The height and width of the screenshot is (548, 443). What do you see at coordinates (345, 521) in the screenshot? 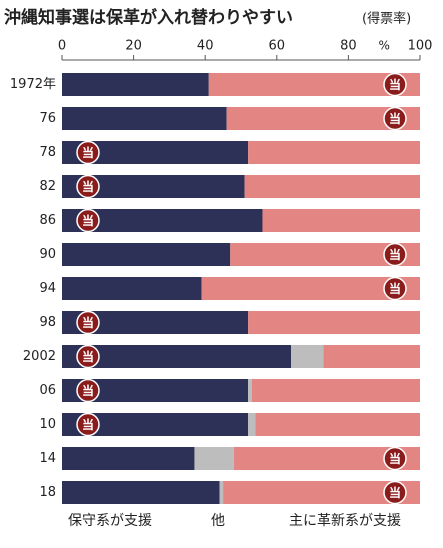
I see `legend-label: 主に革新系が支援` at bounding box center [345, 521].